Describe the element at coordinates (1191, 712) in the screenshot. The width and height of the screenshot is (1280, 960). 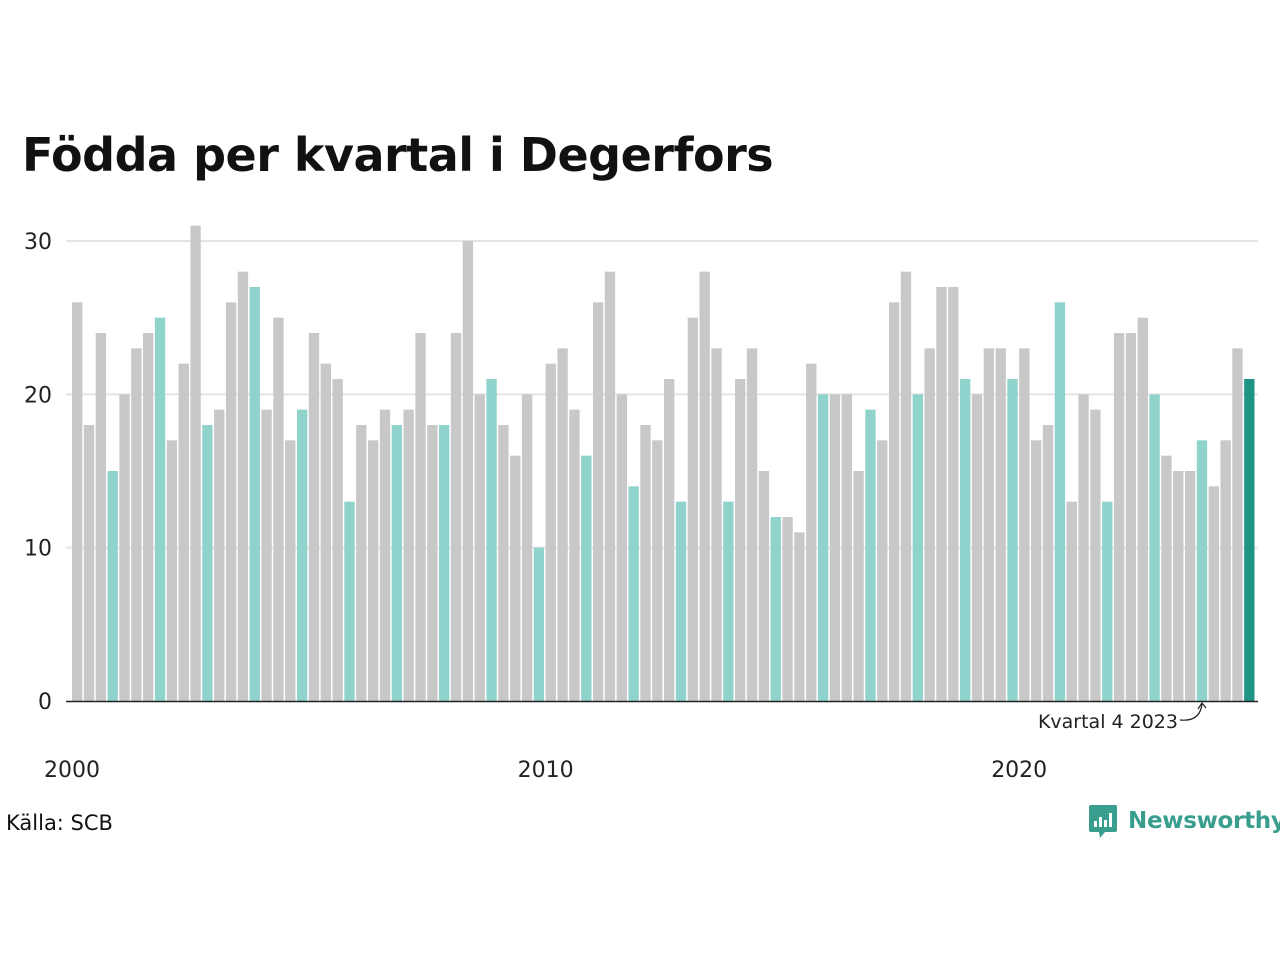
I see `annotation-arrow` at that location.